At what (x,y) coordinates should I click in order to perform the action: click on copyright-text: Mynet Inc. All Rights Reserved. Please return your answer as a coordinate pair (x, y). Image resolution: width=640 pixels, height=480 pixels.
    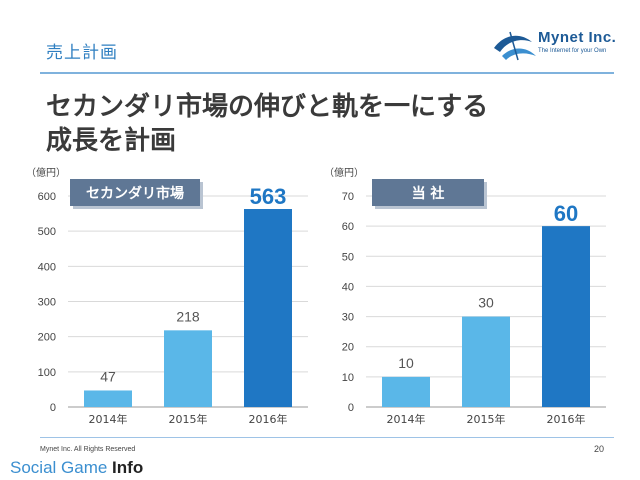
    Looking at the image, I should click on (88, 449).